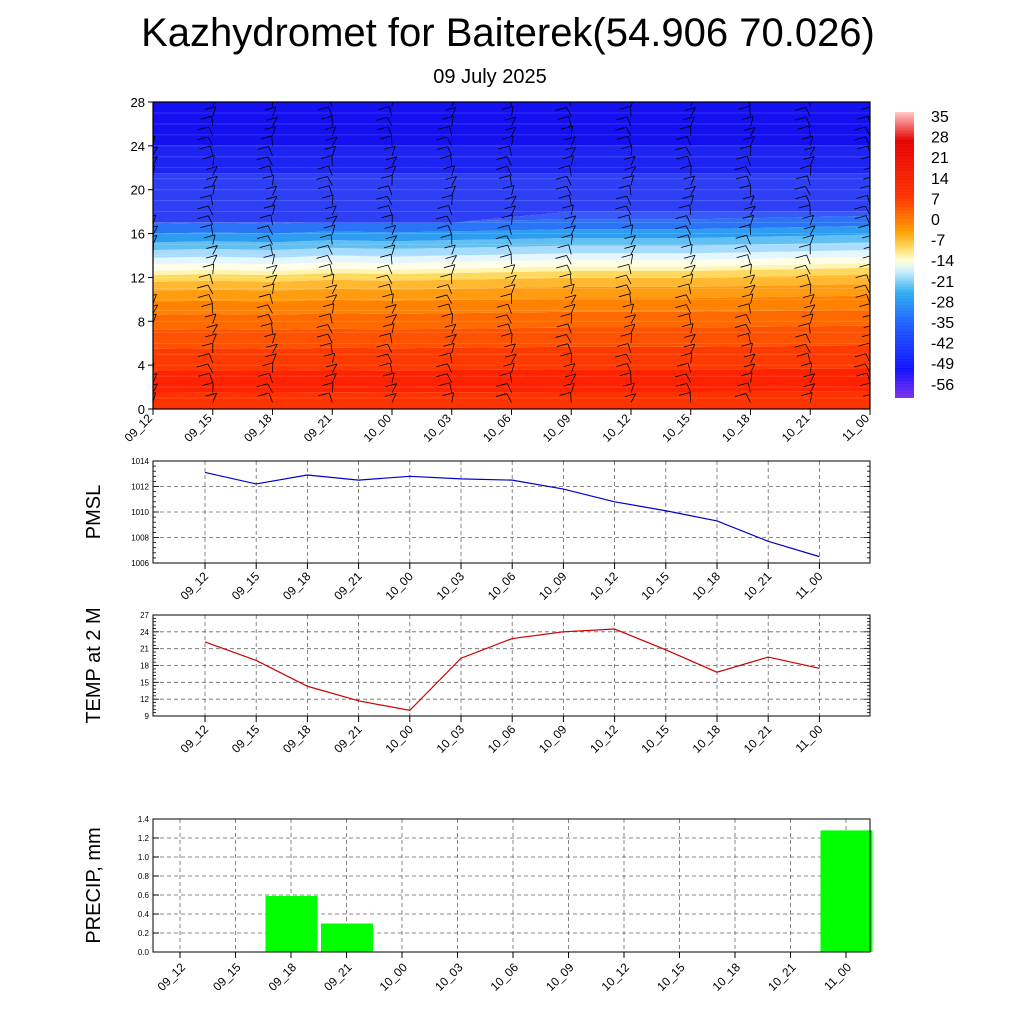  Describe the element at coordinates (655, 586) in the screenshot. I see `x-tick-label: 10_15` at that location.